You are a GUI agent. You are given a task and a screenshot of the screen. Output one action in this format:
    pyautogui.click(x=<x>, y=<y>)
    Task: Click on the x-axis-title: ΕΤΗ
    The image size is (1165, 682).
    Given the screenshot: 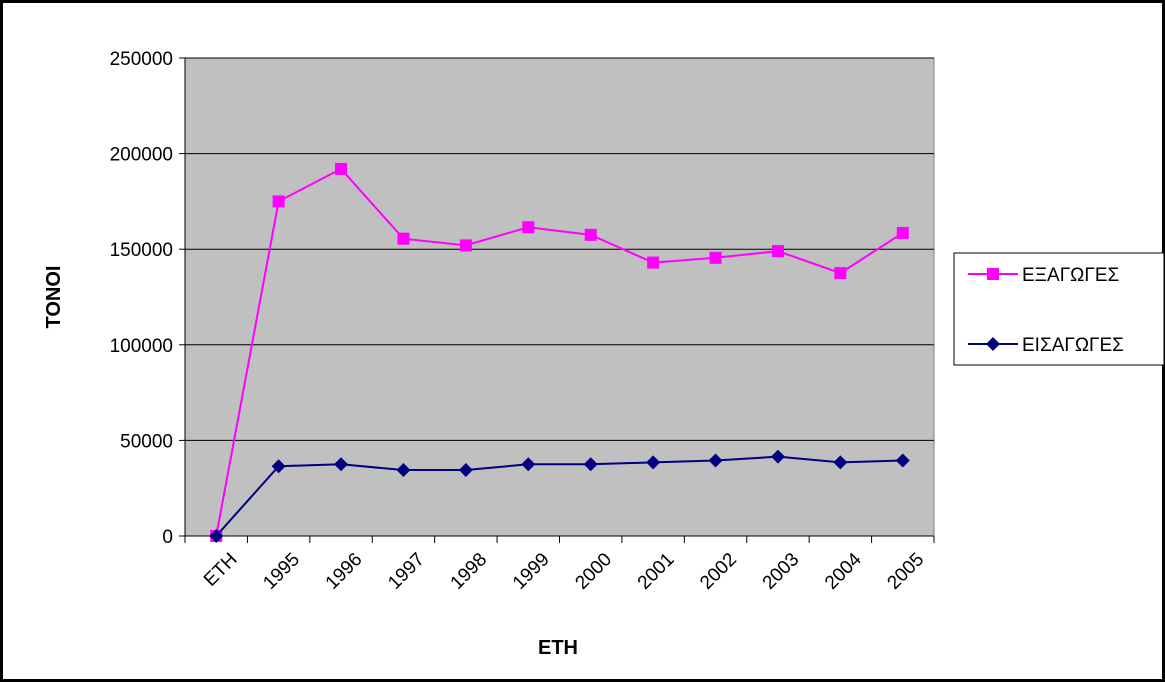 What is the action you would take?
    pyautogui.click(x=558, y=648)
    